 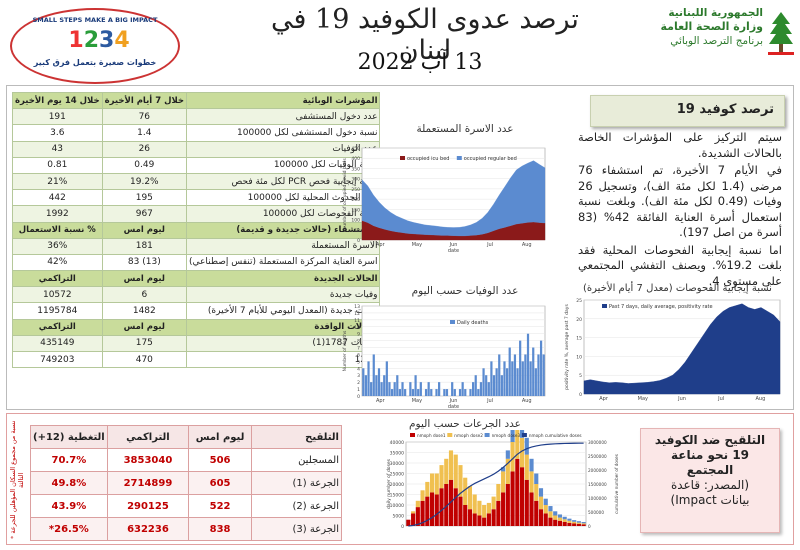 What do you see at coordinates (389, 483) in the screenshot?
I see `y-axis-label: daily number of doses` at bounding box center [389, 483].